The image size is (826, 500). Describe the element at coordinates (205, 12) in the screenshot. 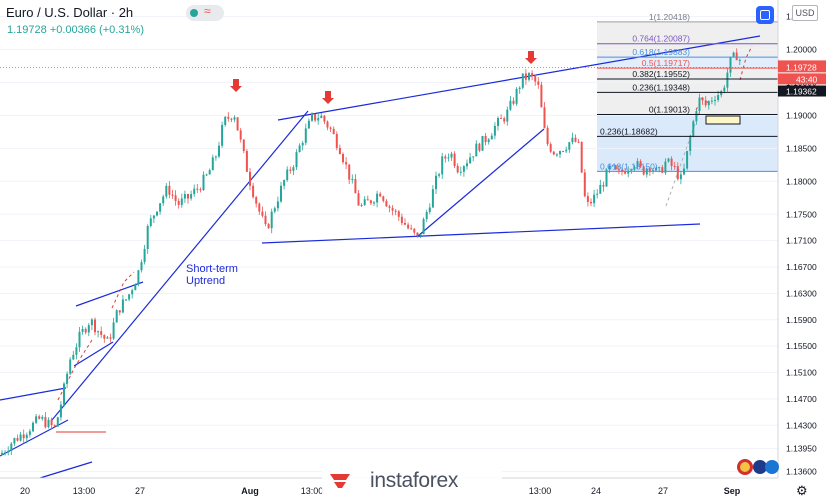

I see `indicator-toggle: ≈` at that location.